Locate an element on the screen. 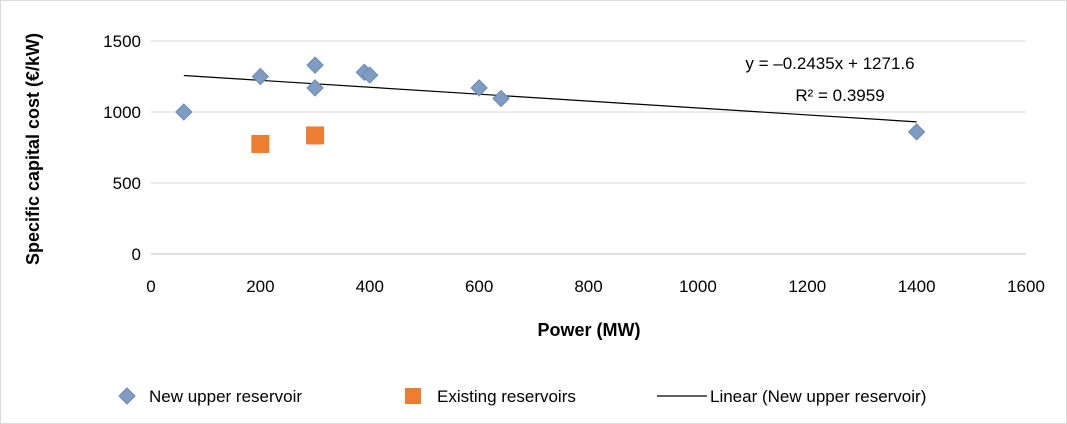 This screenshot has width=1067, height=424. trendline-equation: y = –0.2435x + 1271.6 is located at coordinates (829, 63).